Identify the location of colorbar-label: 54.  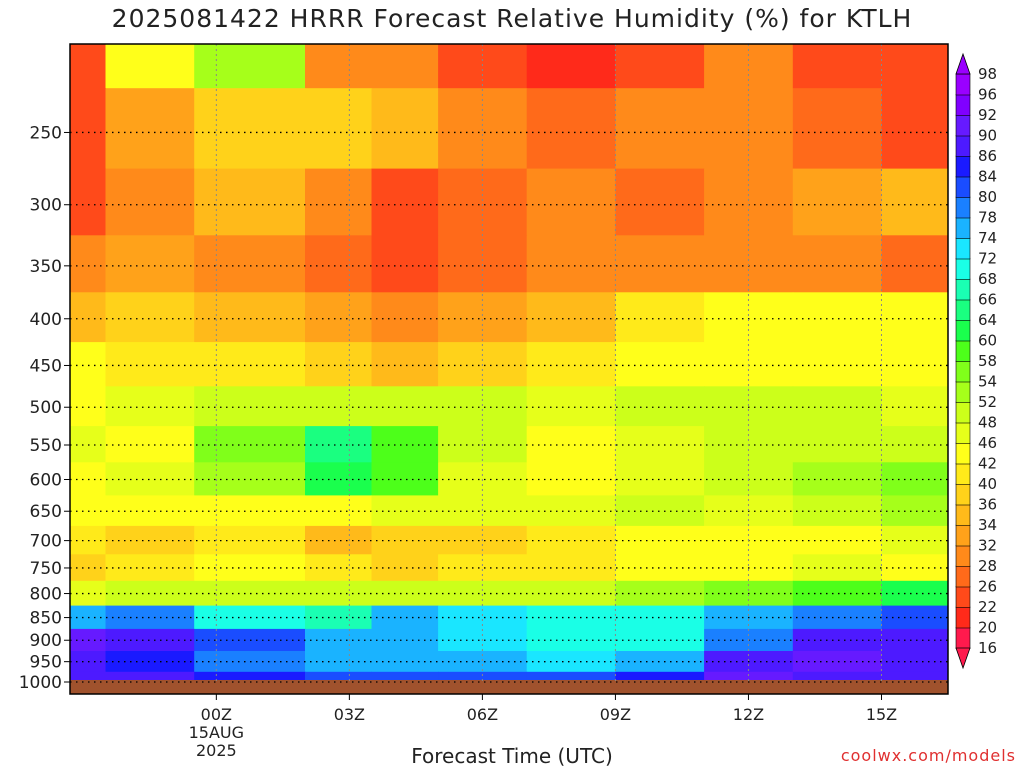
(987, 382).